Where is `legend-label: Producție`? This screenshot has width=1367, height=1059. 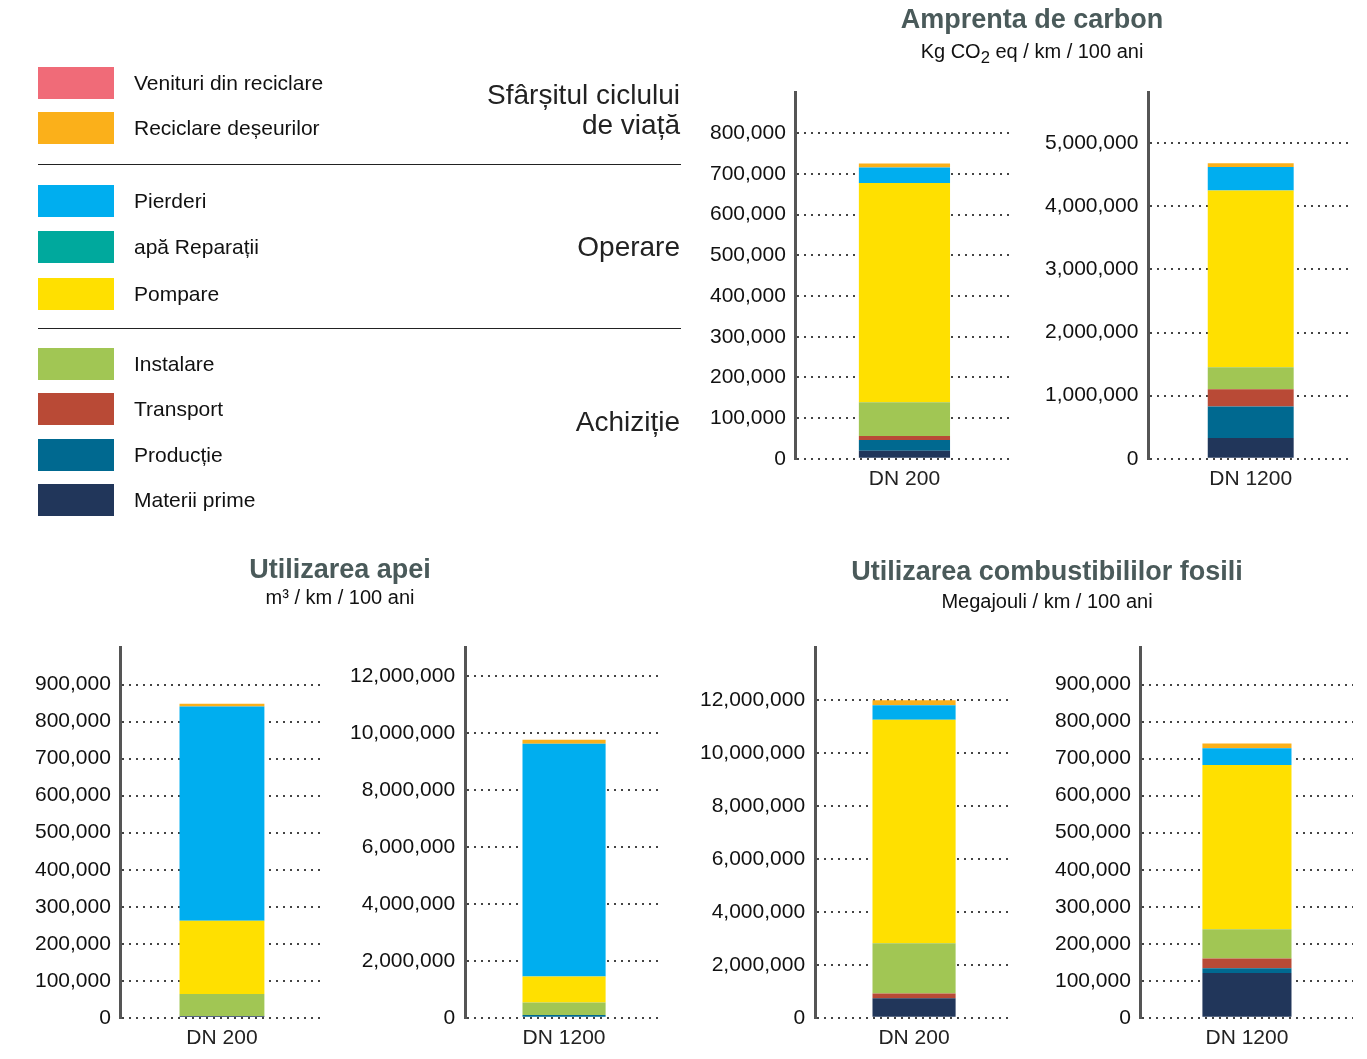 legend-label: Producție is located at coordinates (178, 455).